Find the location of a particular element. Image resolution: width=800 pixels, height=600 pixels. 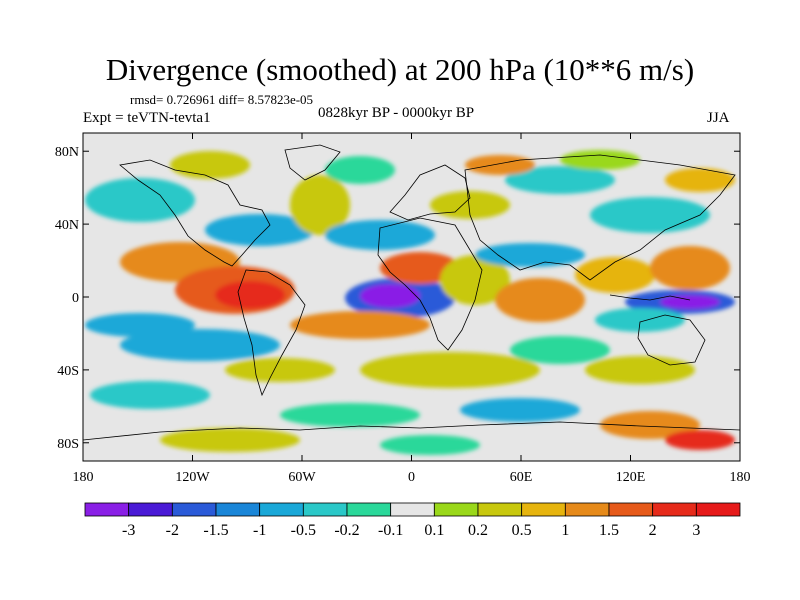

colorbar-label: -0.2 is located at coordinates (346, 530).